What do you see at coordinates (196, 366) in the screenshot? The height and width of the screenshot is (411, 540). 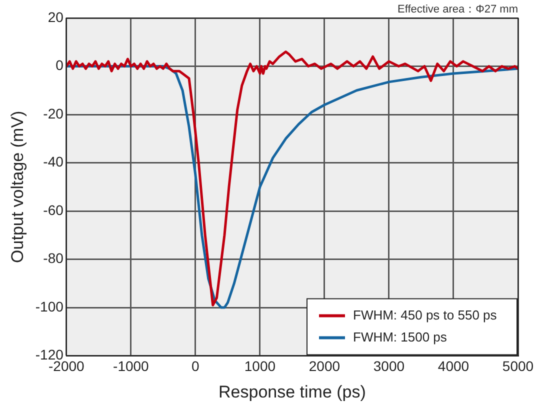 I see `x-tick-label: 0` at bounding box center [196, 366].